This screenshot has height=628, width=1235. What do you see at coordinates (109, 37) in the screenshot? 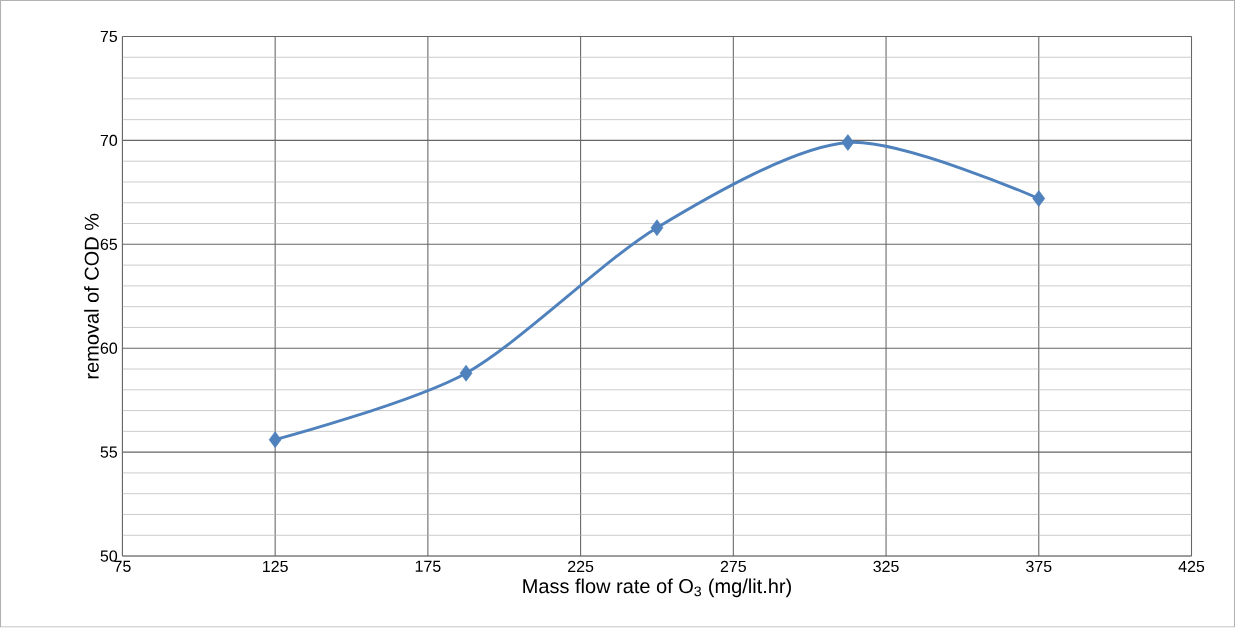
I see `y-tick-label: 75` at bounding box center [109, 37].